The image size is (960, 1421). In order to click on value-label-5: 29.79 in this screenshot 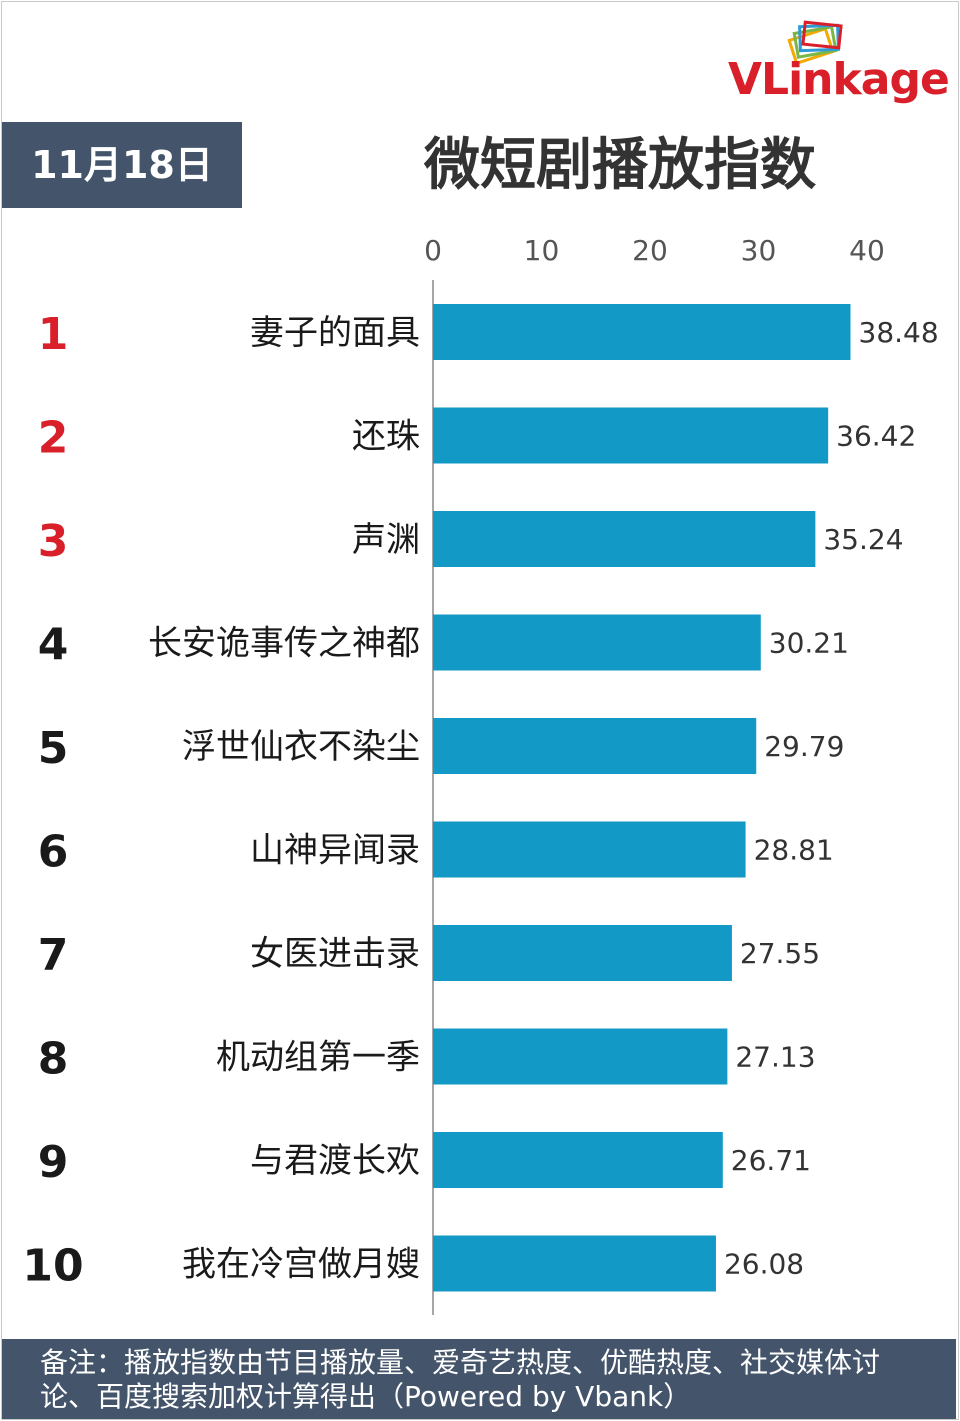, I will do `click(804, 746)`.